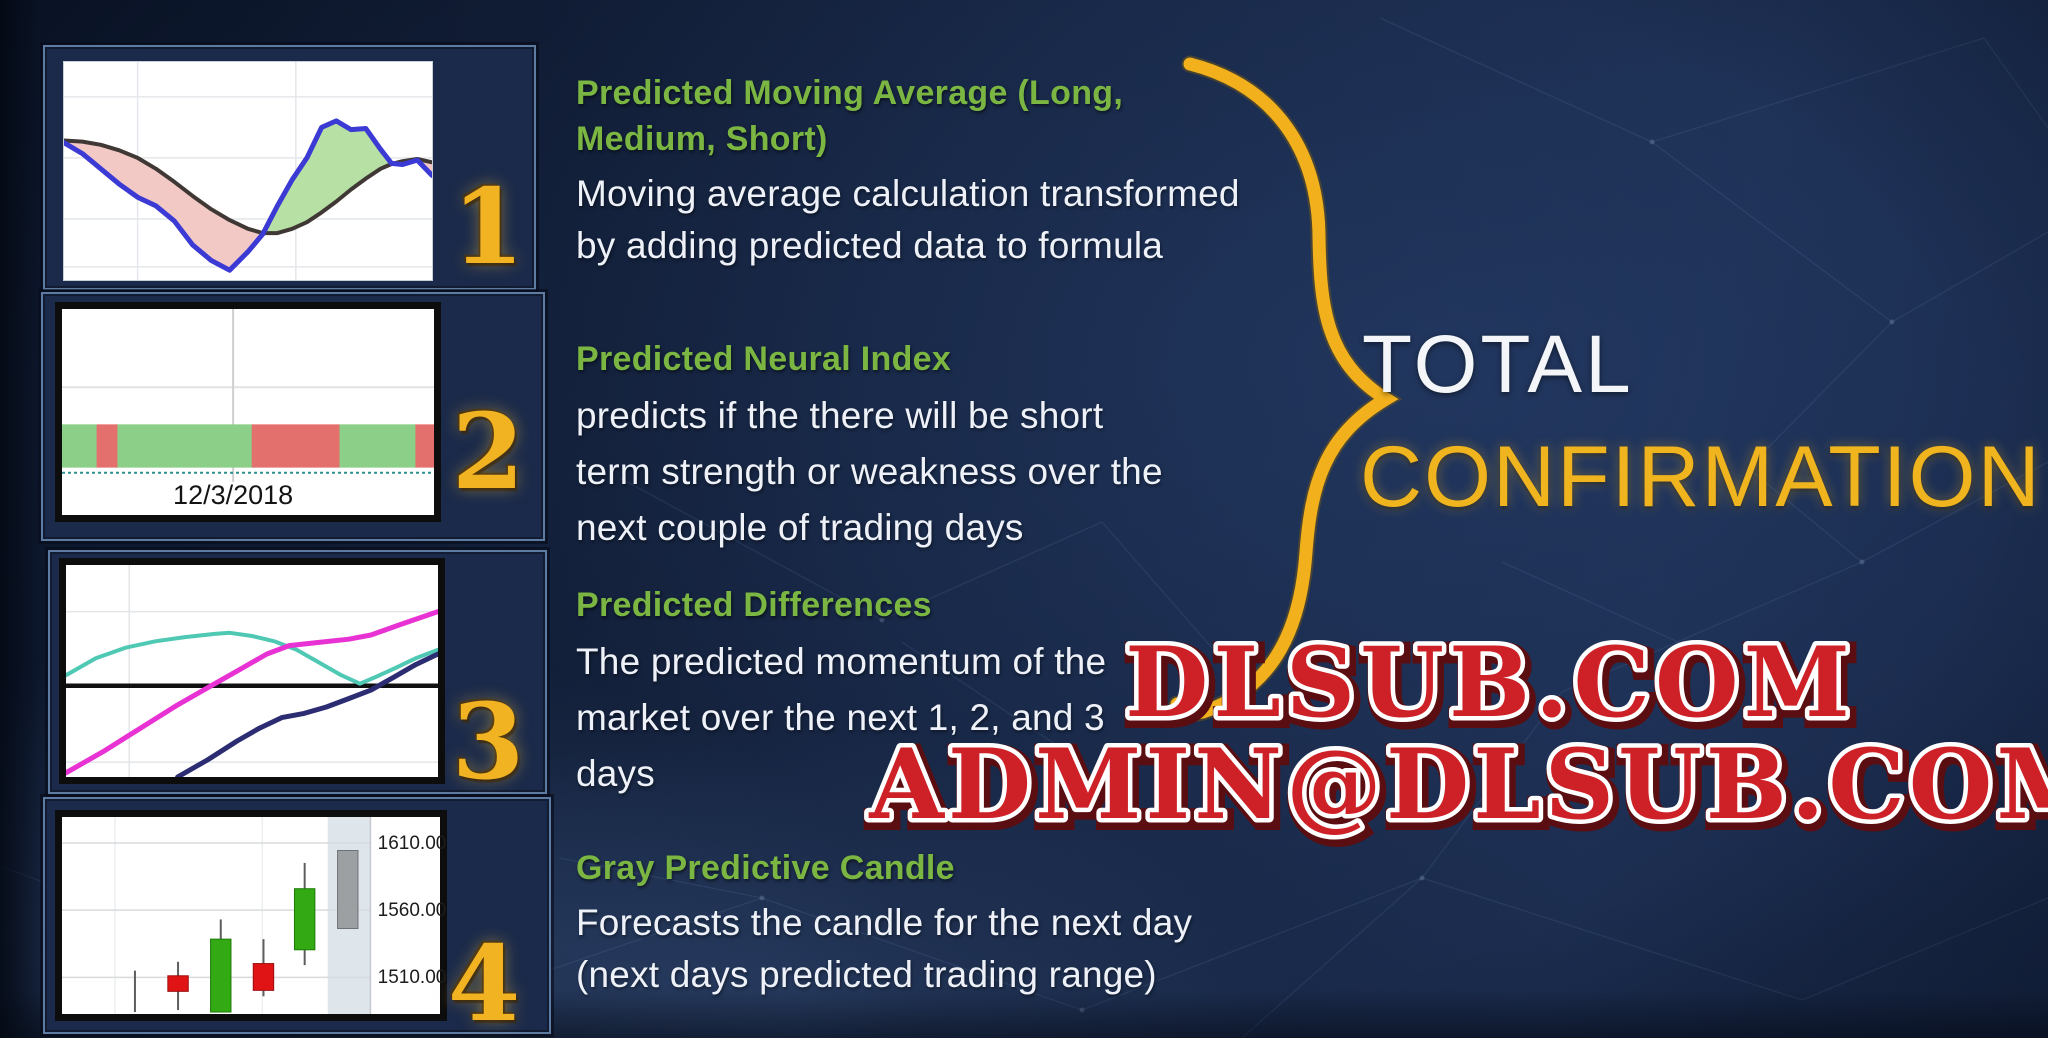 The height and width of the screenshot is (1038, 2048). Describe the element at coordinates (1701, 477) in the screenshot. I see `title-confirmation: CONFIRMATION` at that location.